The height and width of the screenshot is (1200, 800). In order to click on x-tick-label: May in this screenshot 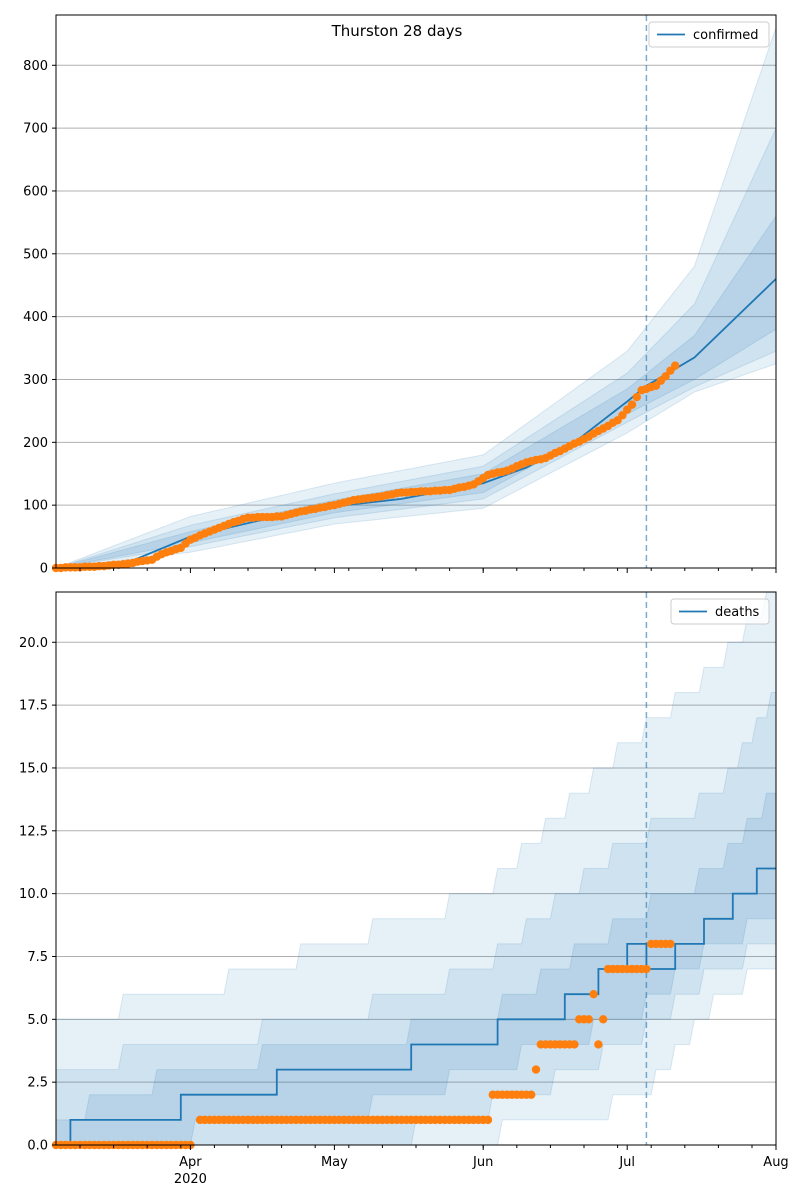, I will do `click(334, 1162)`.